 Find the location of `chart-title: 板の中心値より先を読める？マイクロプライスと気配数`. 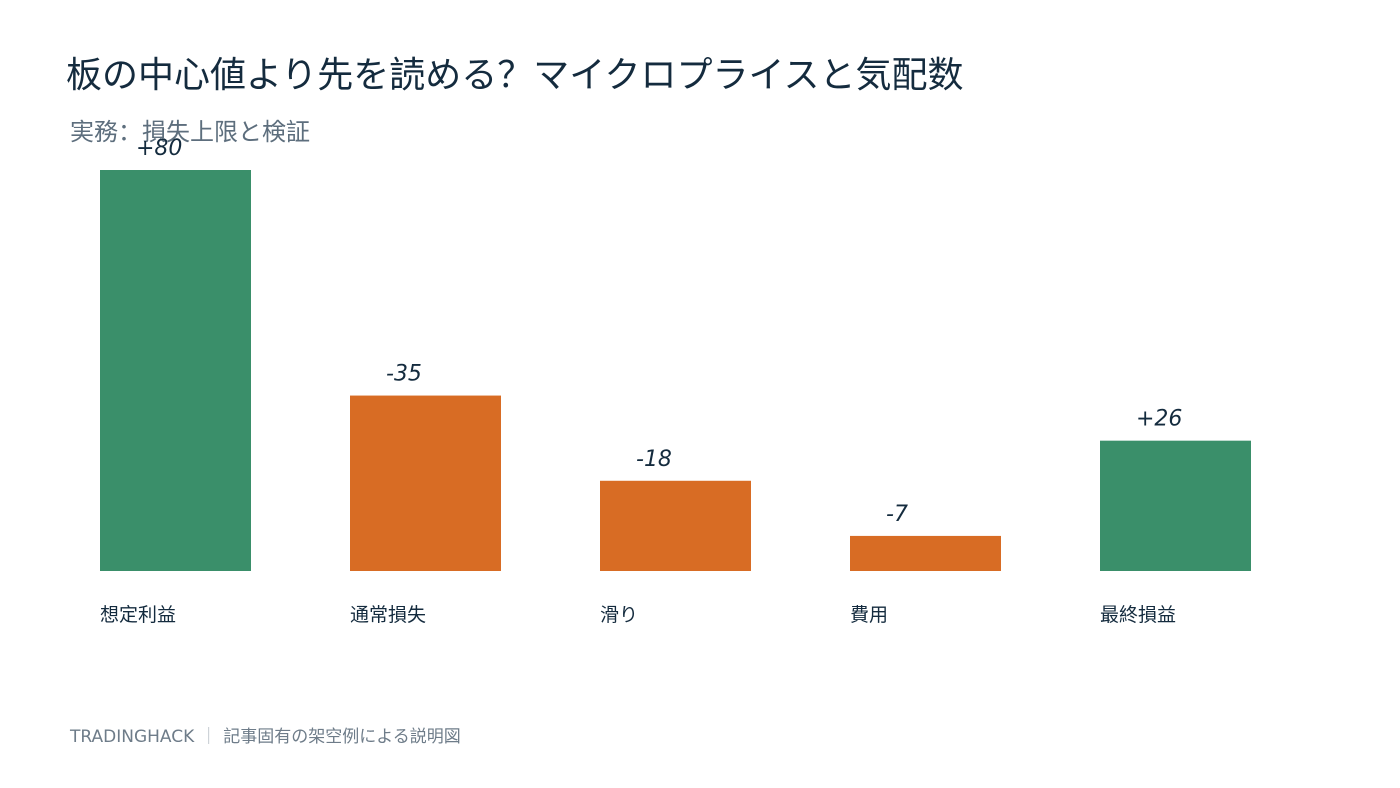

chart-title: 板の中心値より先を読める？マイクロプライスと気配数 is located at coordinates (515, 75).